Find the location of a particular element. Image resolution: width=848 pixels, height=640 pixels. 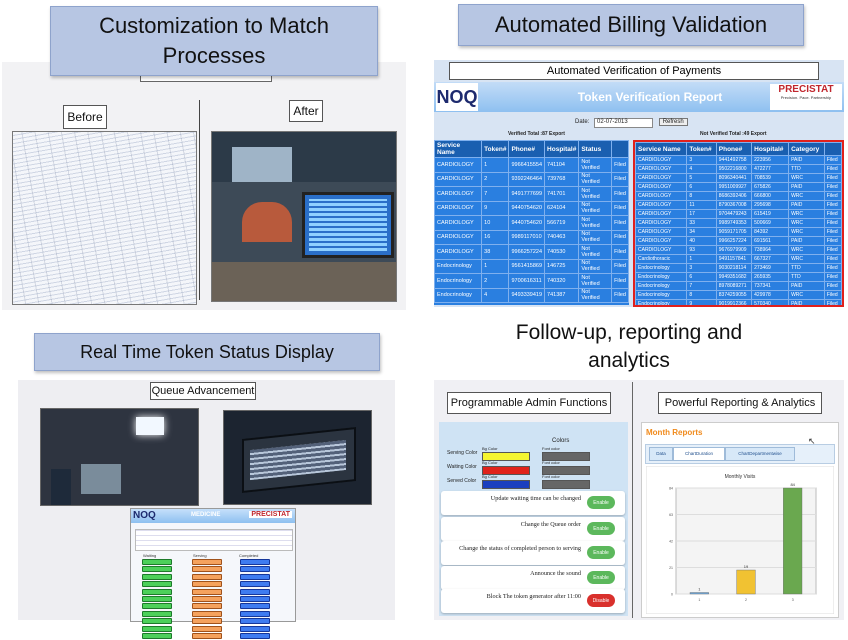

table-cell: 9440754620 is located at coordinates (527, 208).